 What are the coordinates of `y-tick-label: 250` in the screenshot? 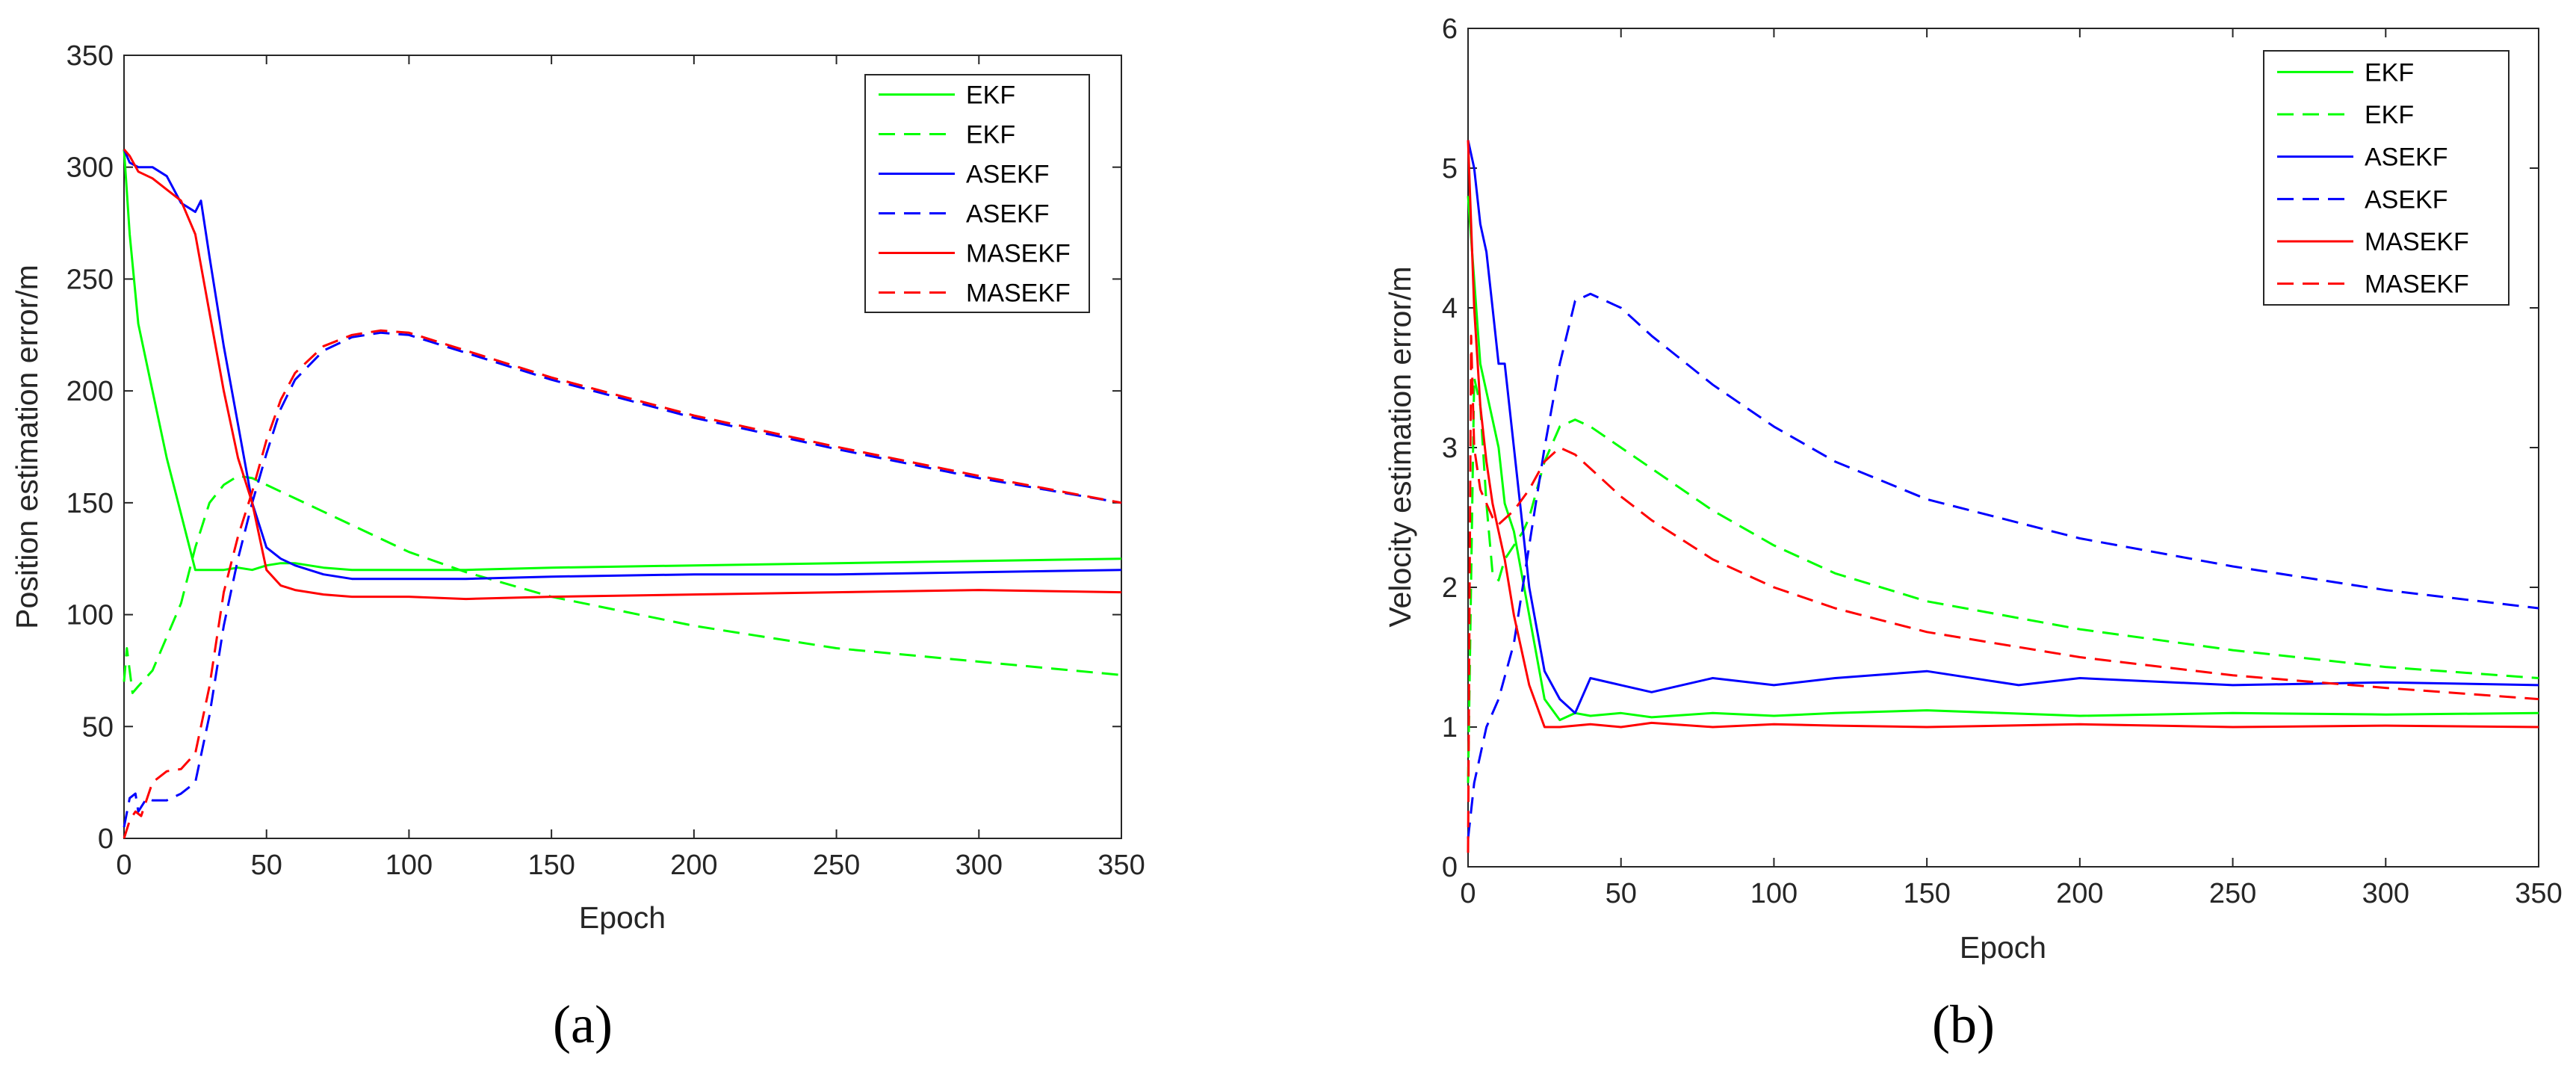 It's located at (90, 280).